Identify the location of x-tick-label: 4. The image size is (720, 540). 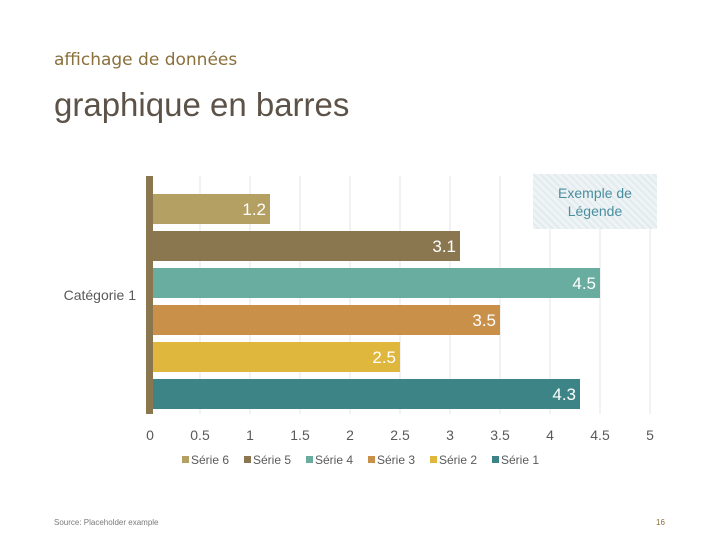
(550, 435).